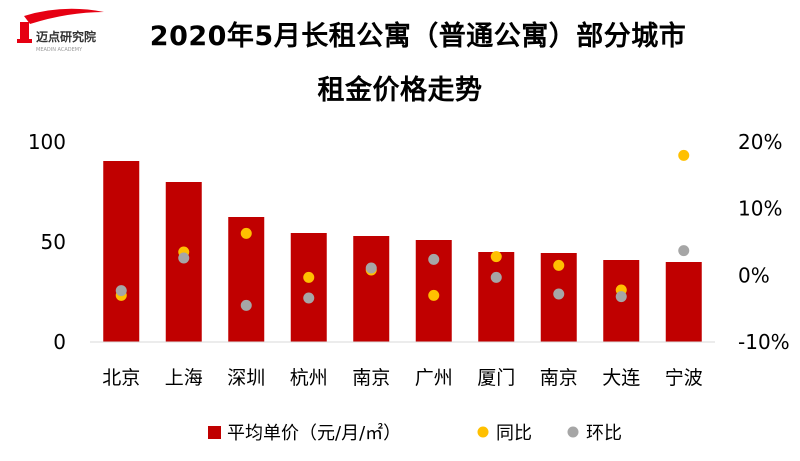  I want to click on category-label-3: 杭州, so click(309, 378).